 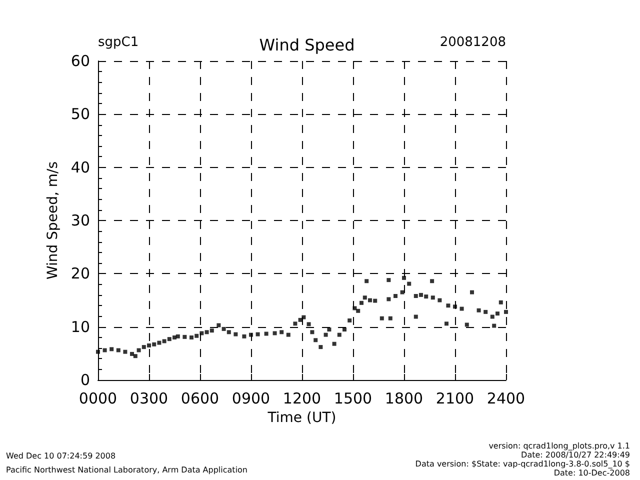 What do you see at coordinates (559, 446) in the screenshot?
I see `text: version: qcrad1long_plots.pro,v 1.1` at bounding box center [559, 446].